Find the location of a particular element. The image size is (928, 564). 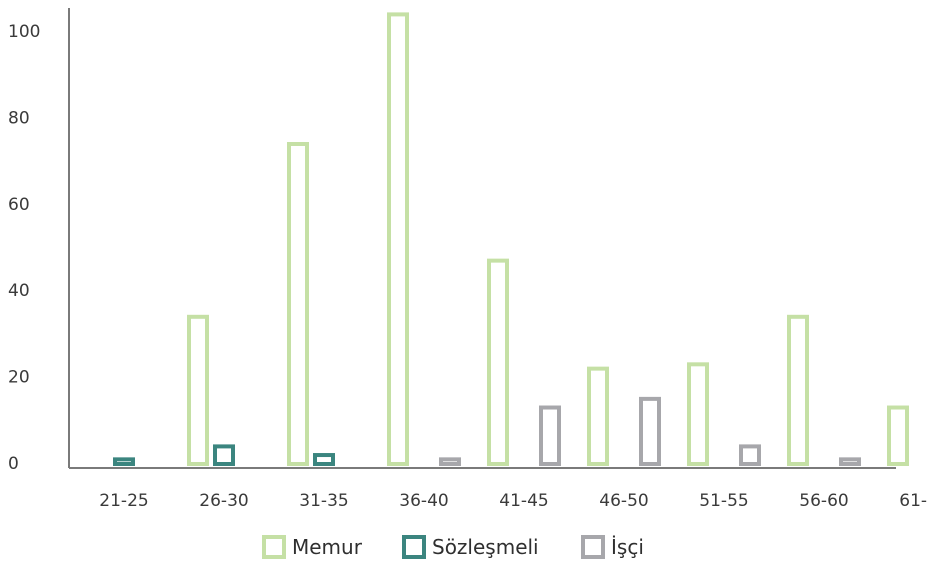

bar-i-şçi-36-40 is located at coordinates (450, 461).